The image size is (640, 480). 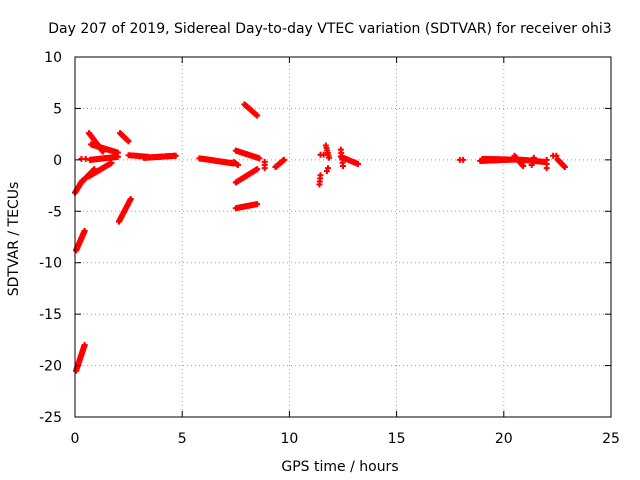 What do you see at coordinates (504, 439) in the screenshot?
I see `x-tick-label: 20` at bounding box center [504, 439].